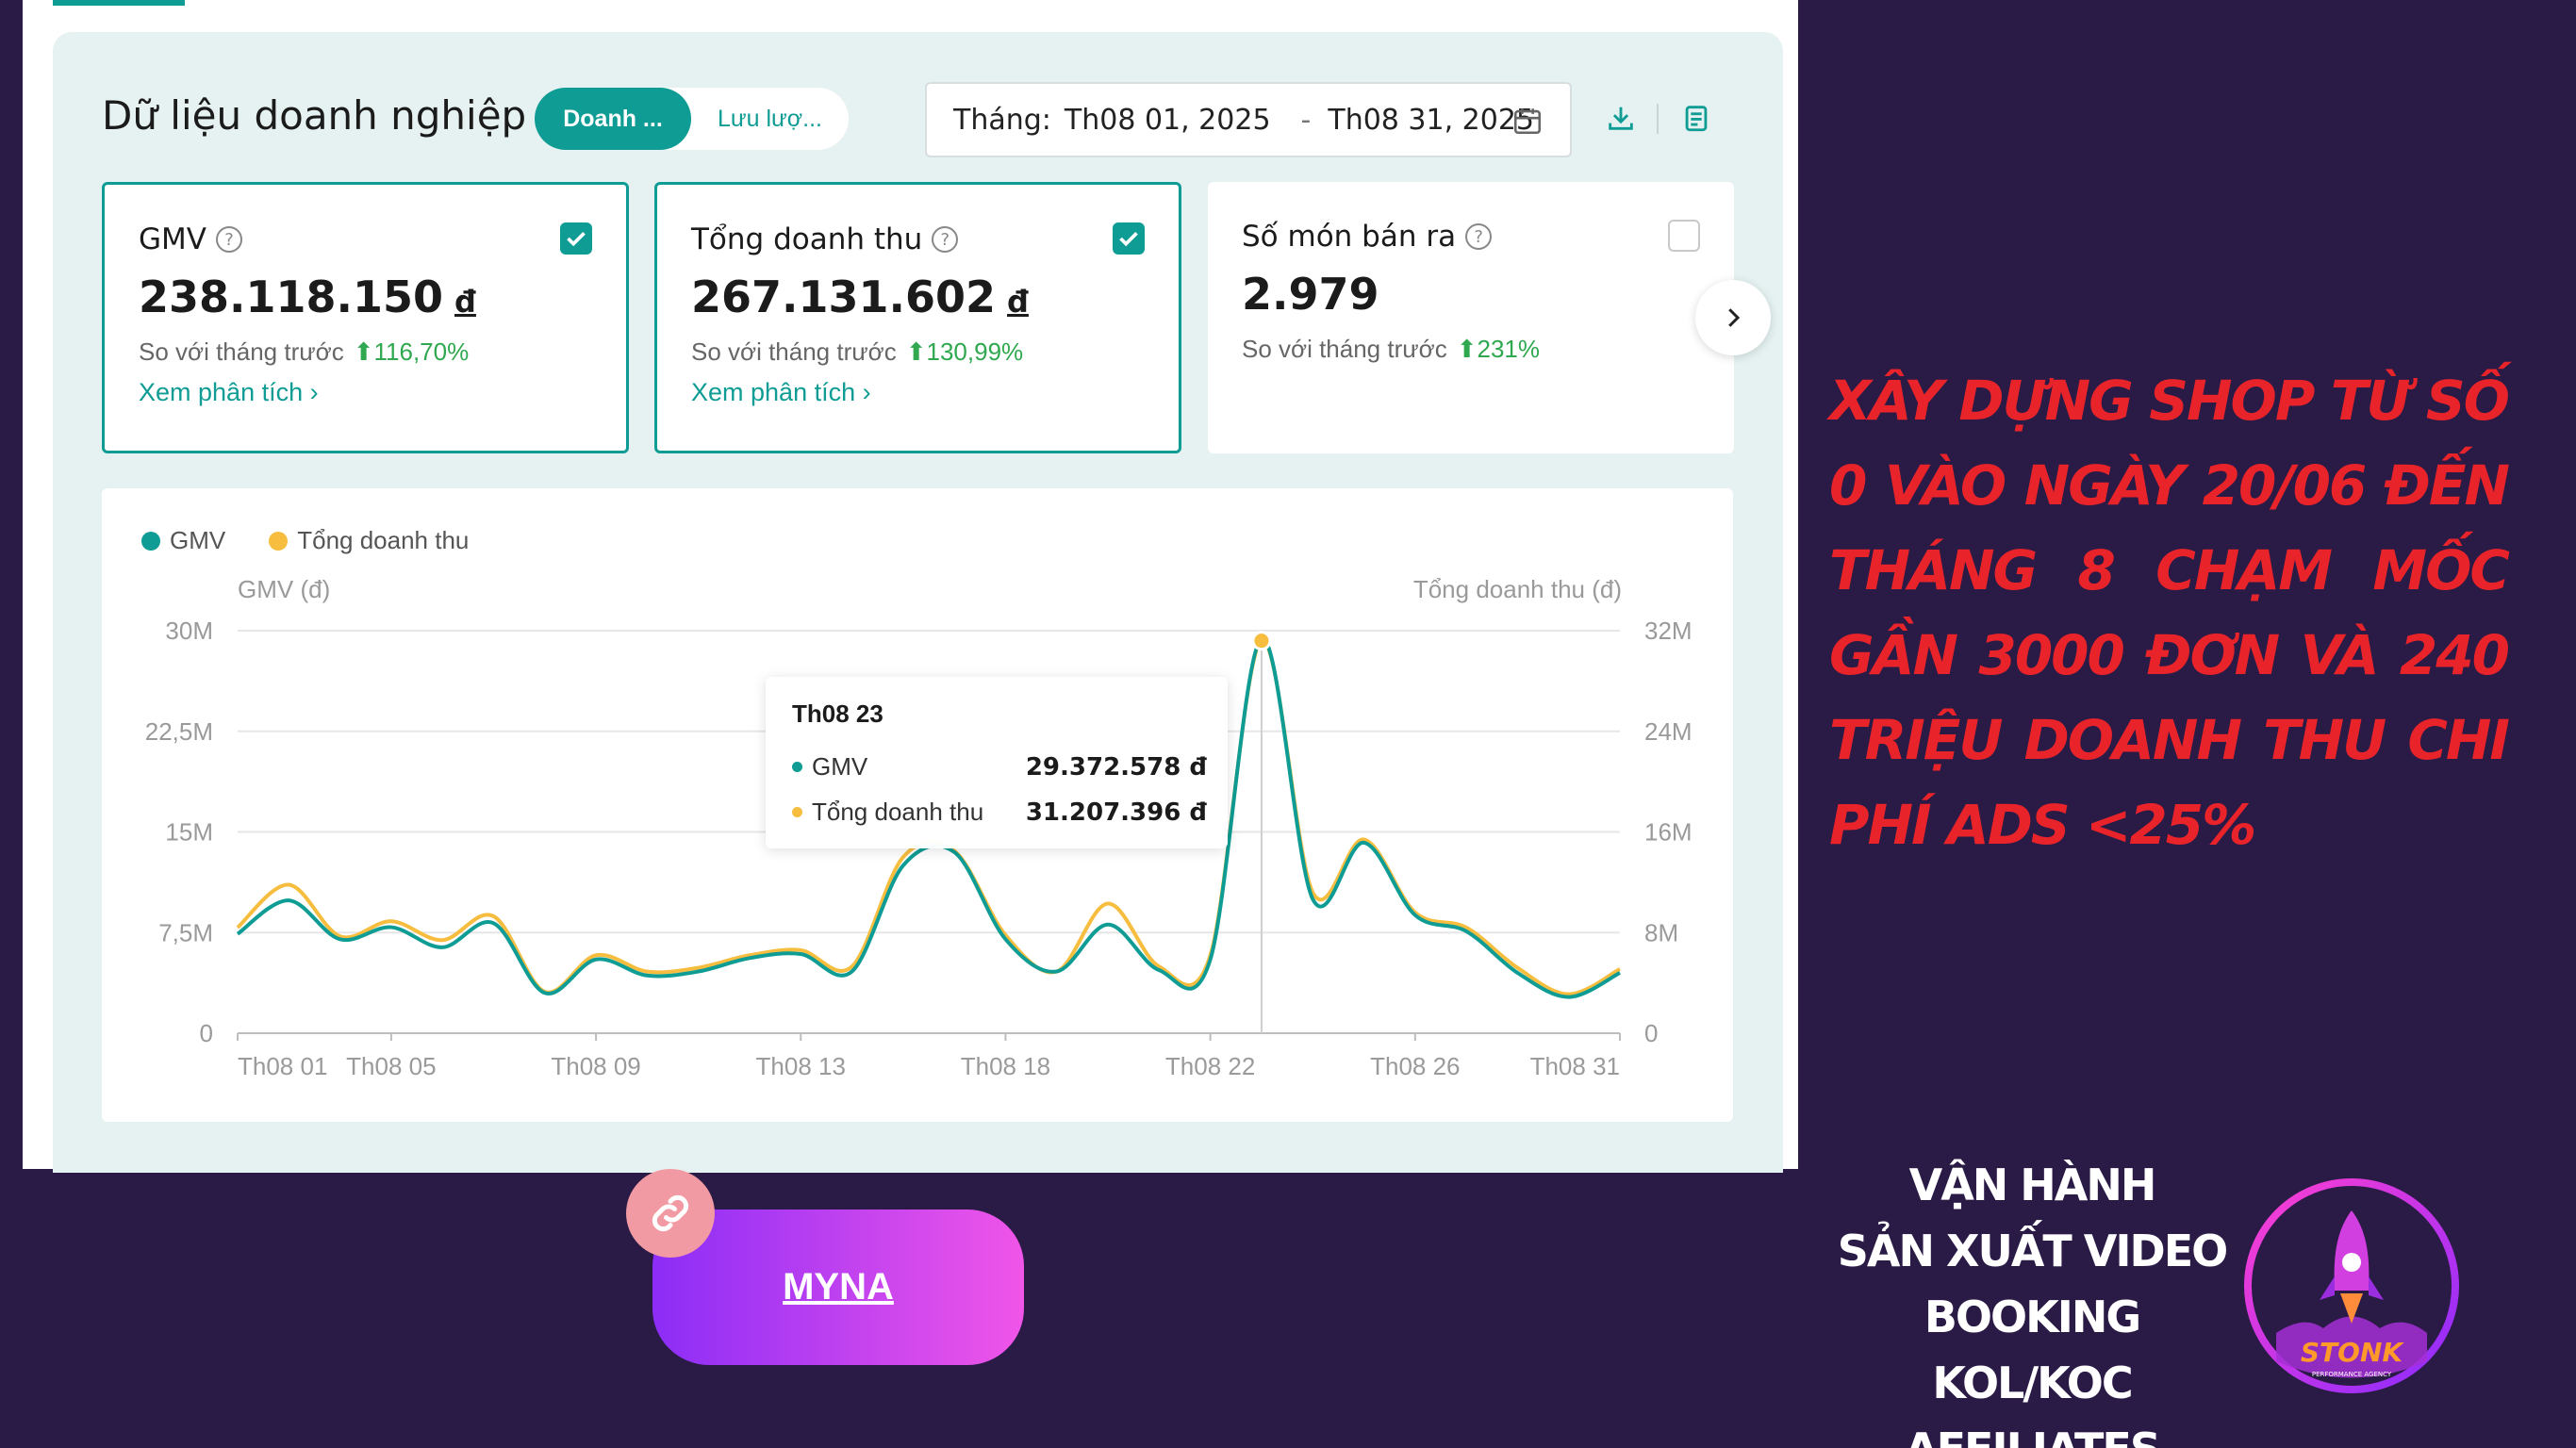  What do you see at coordinates (1668, 832) in the screenshot?
I see `y-tick-right: 16M` at bounding box center [1668, 832].